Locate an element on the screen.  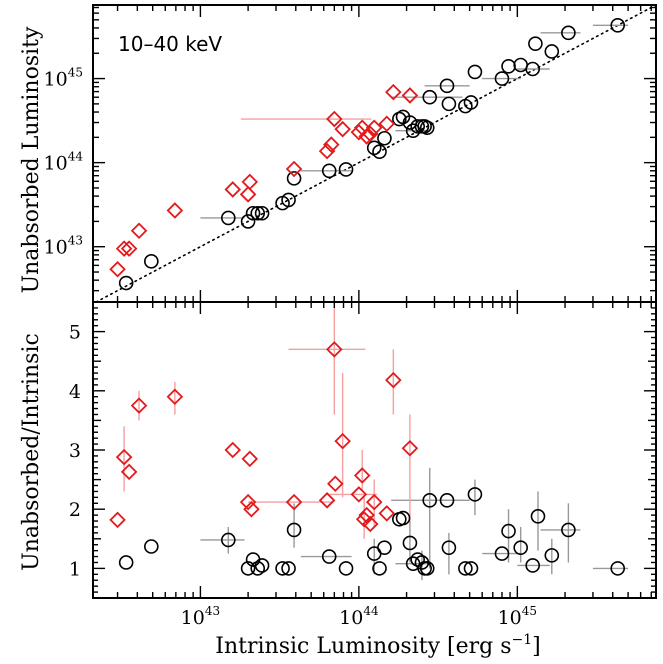
top-y-tick-label: 1045 is located at coordinates (63, 78).